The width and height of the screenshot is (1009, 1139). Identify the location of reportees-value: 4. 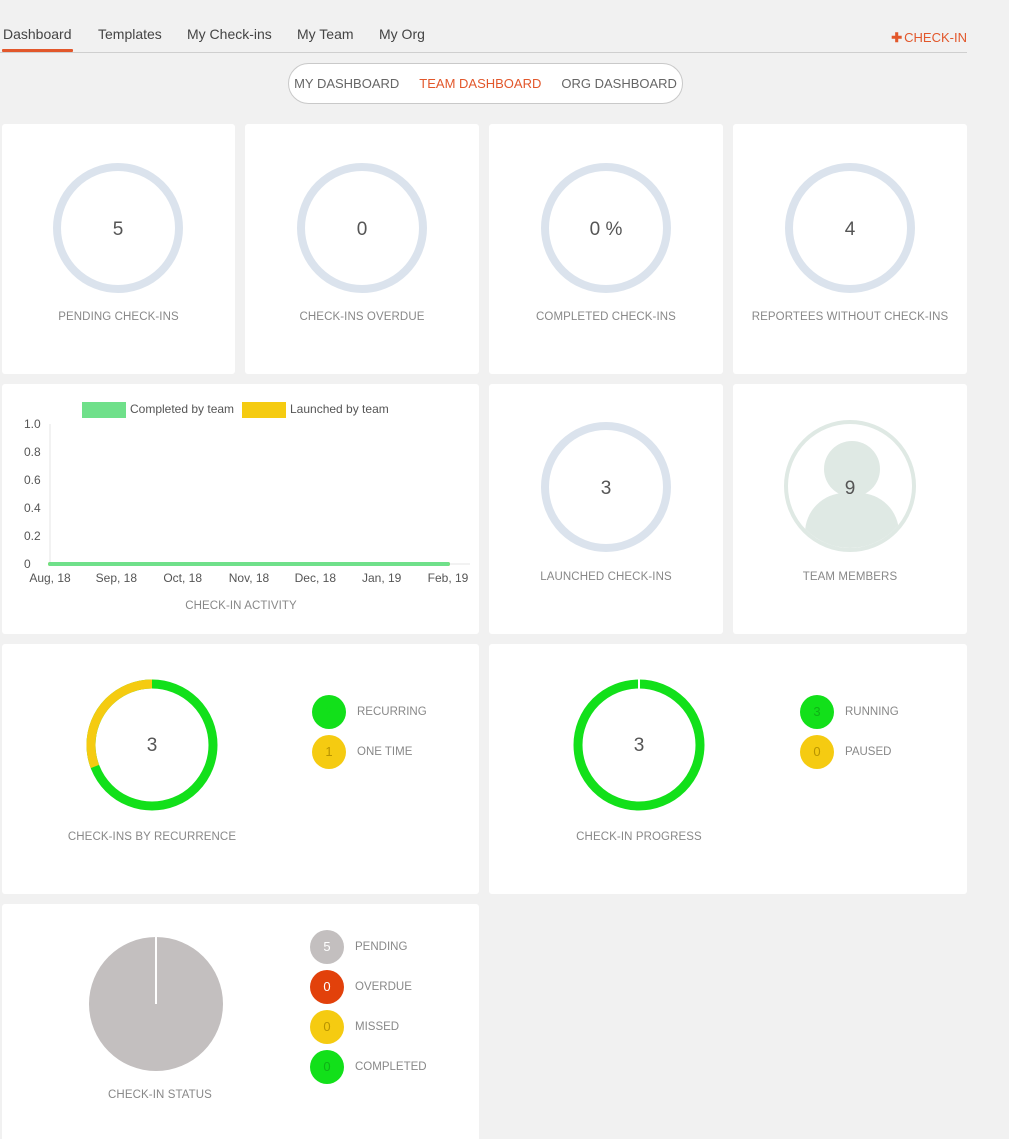
(850, 229).